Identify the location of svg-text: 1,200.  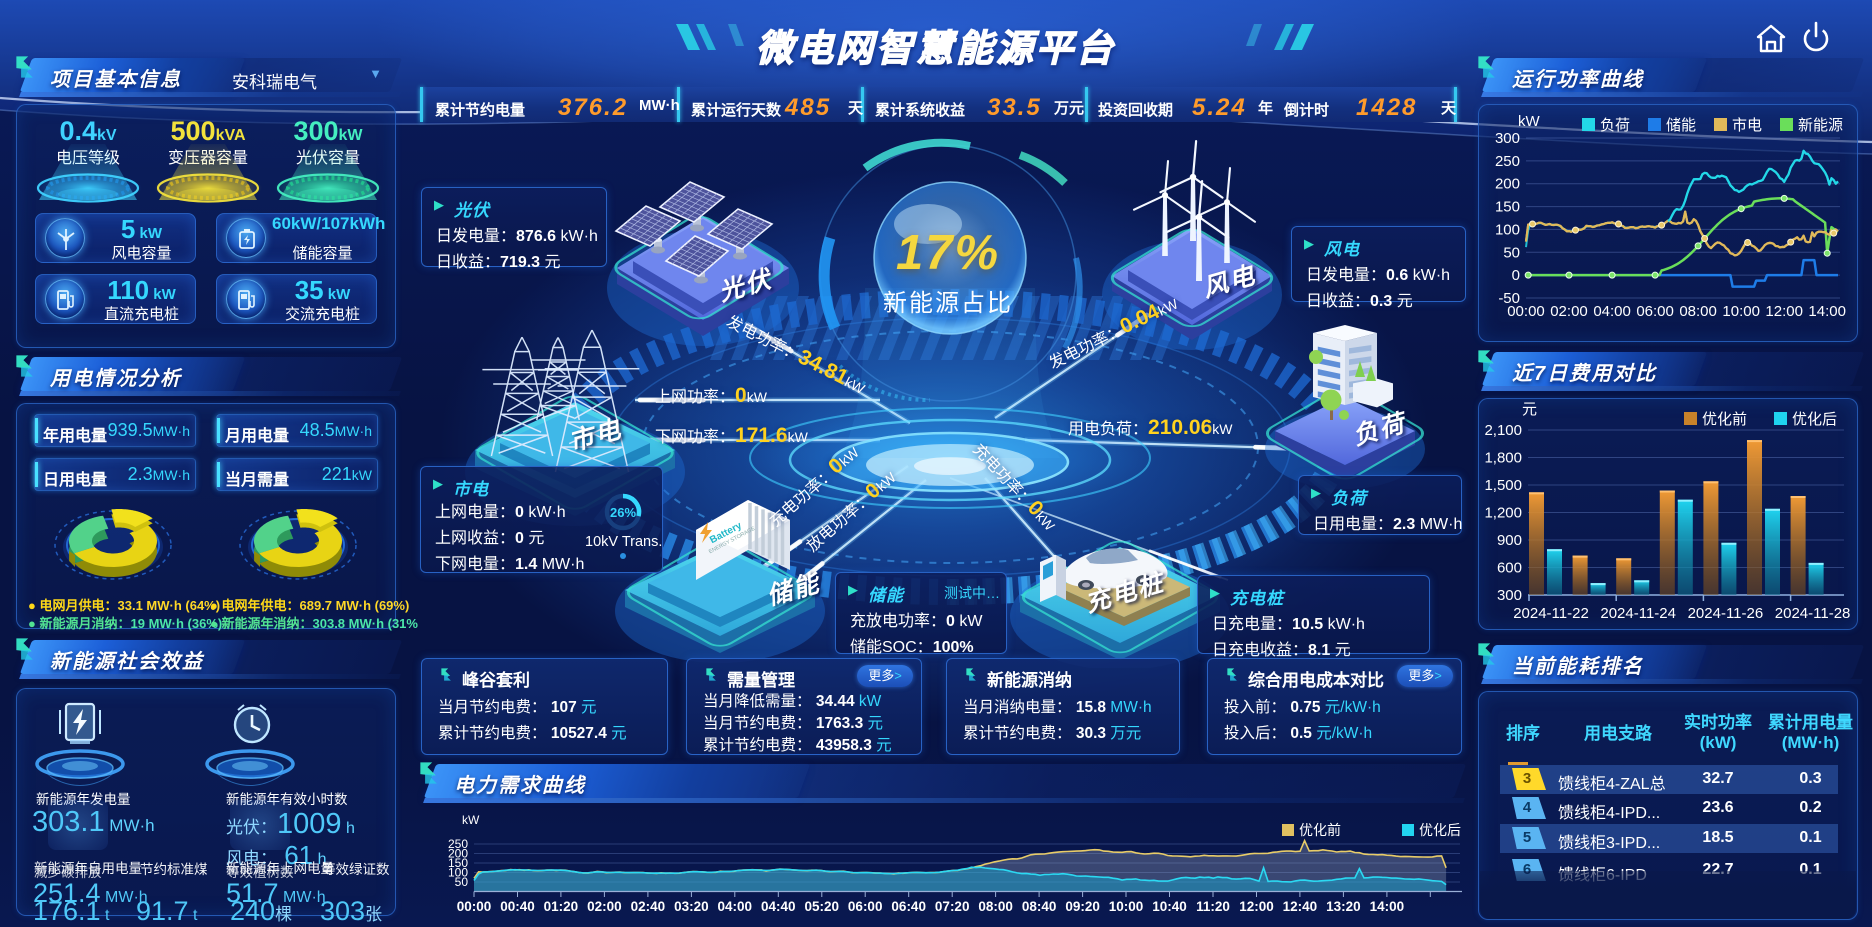
(1503, 513).